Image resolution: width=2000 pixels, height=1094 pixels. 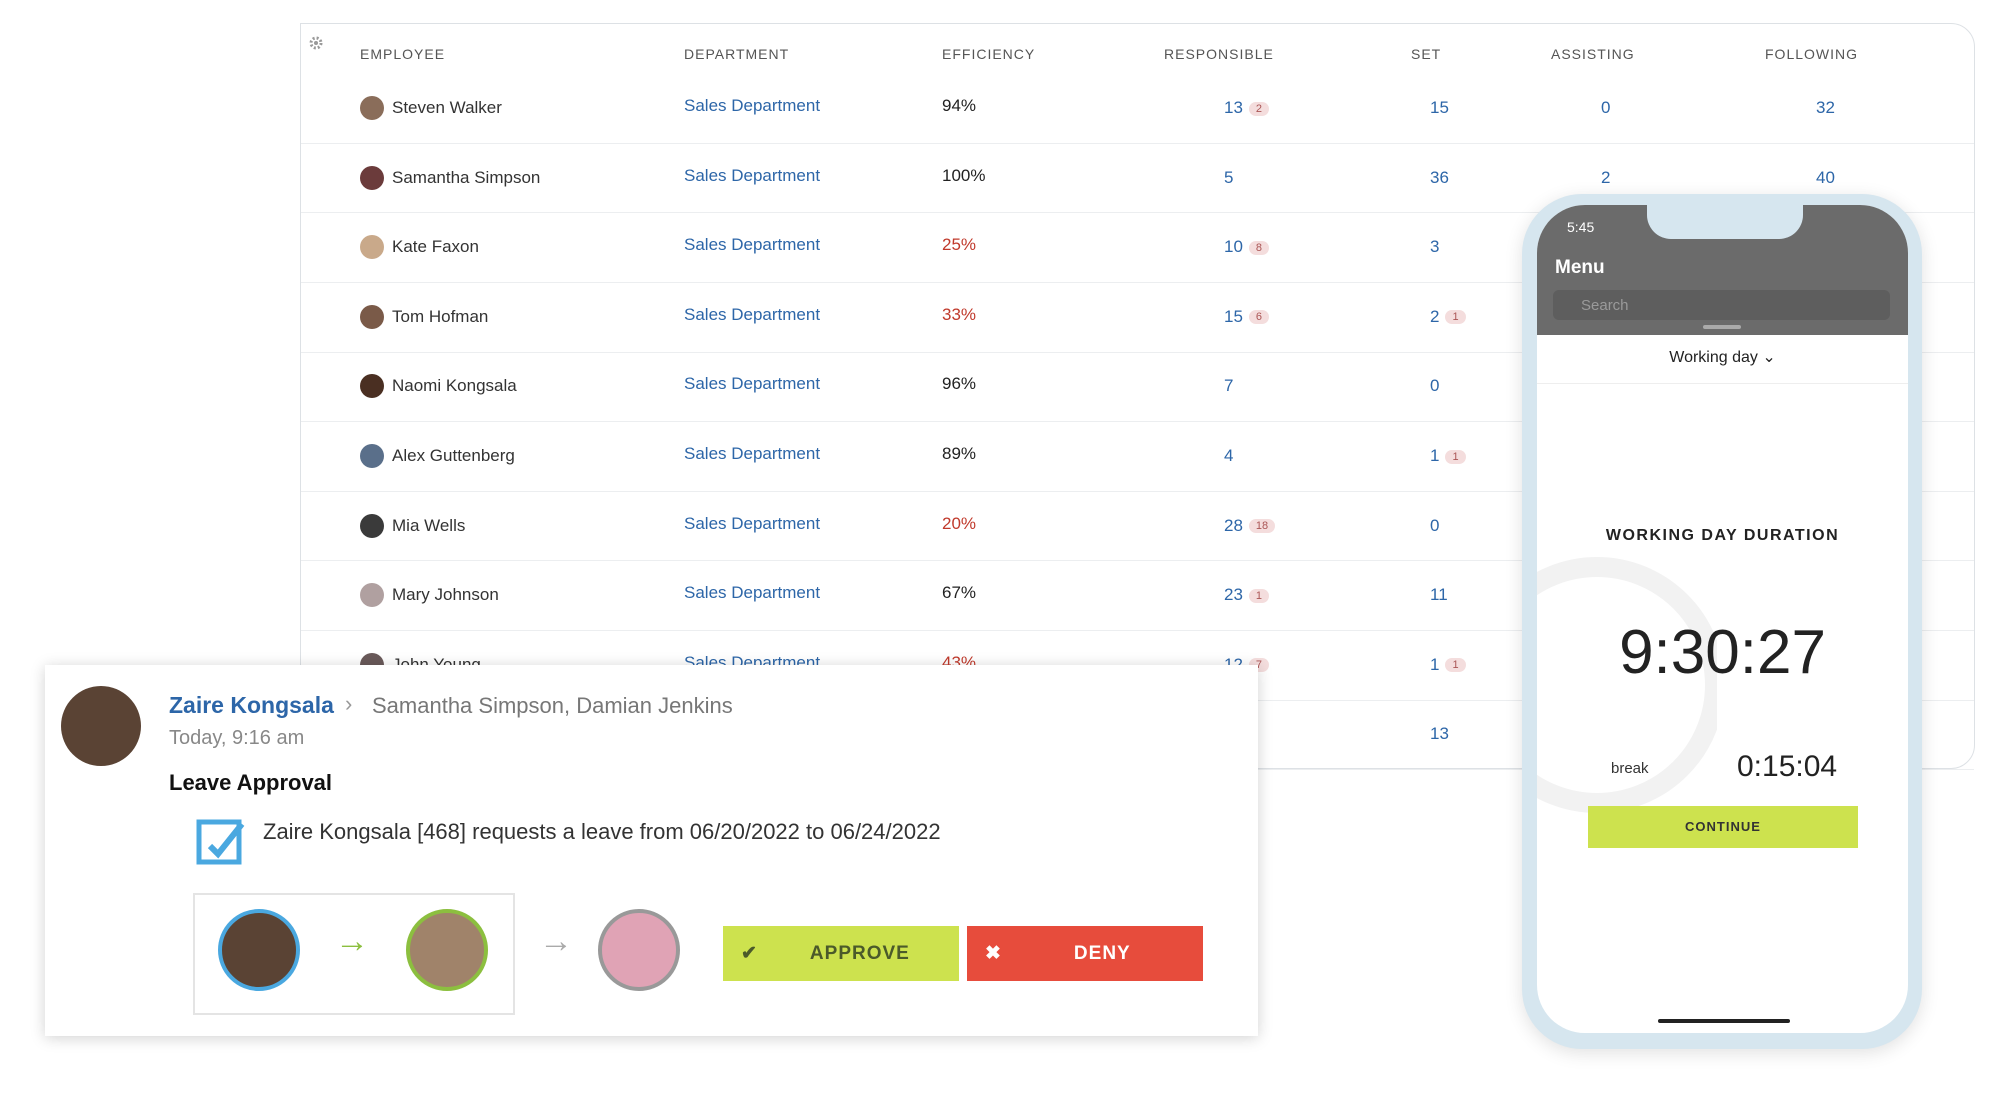 What do you see at coordinates (1259, 247) in the screenshot?
I see `responsible-badge: 8` at bounding box center [1259, 247].